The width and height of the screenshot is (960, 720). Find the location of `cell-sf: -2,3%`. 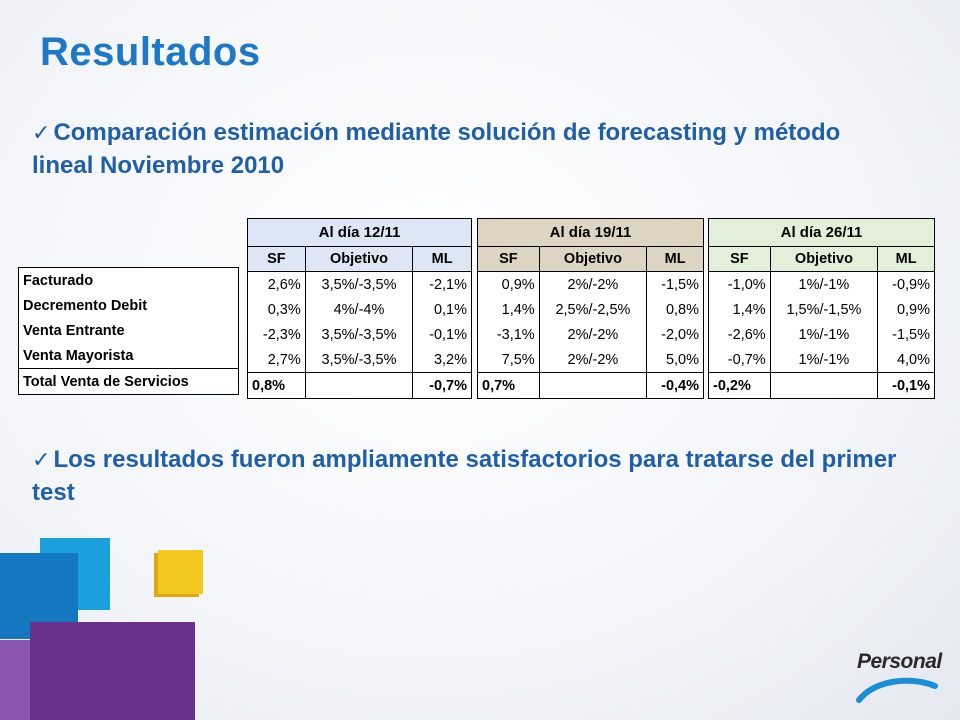

cell-sf: -2,3% is located at coordinates (276, 334).